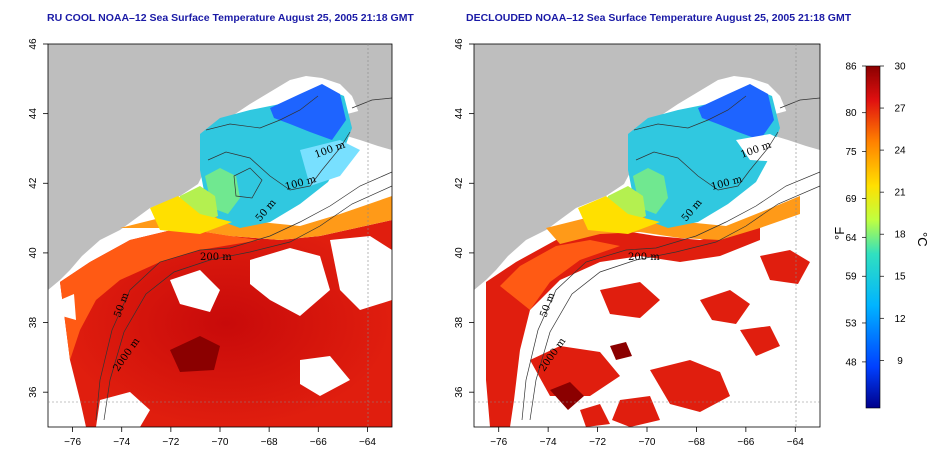 This screenshot has width=950, height=475. I want to click on colorbar-f-tick-label: 48, so click(851, 362).